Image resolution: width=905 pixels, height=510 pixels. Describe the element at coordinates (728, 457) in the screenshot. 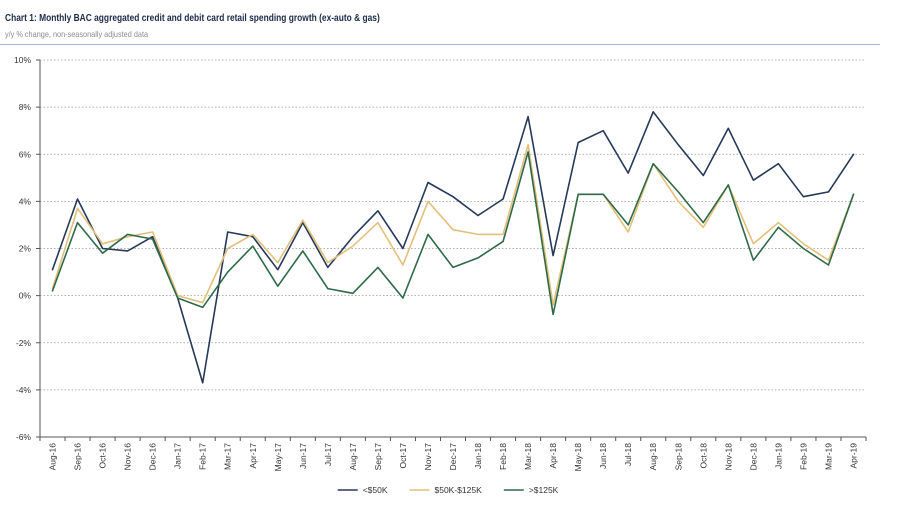

I see `x-tick-label: Nov-18` at that location.